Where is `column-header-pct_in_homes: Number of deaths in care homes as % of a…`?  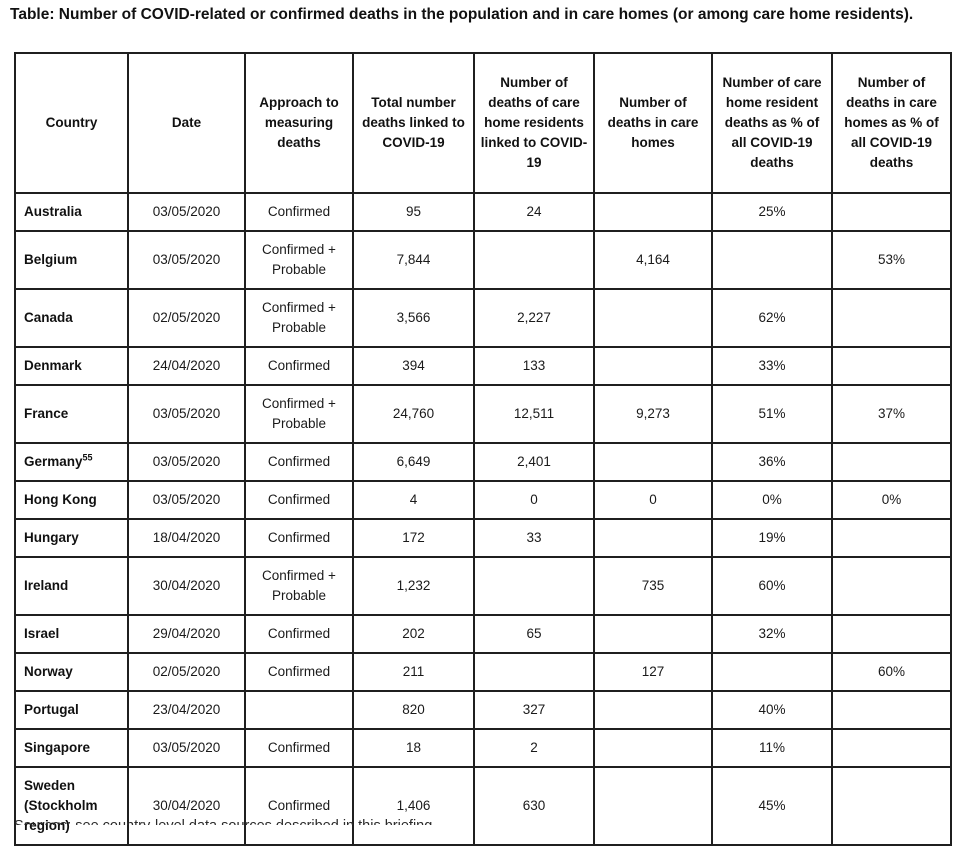 column-header-pct_in_homes: Number of deaths in care homes as % of a… is located at coordinates (891, 123).